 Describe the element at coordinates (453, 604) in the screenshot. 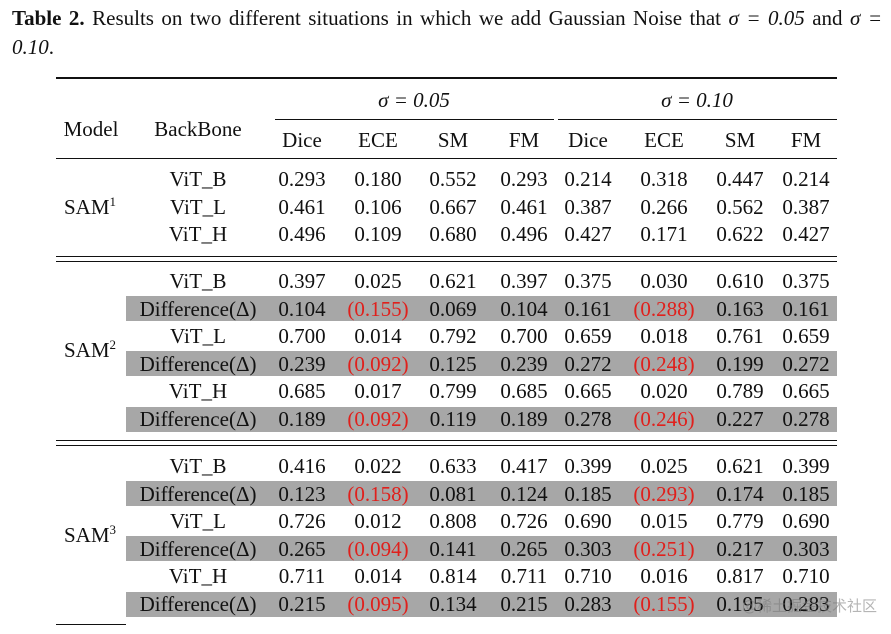

I see `table-cell: 0.134` at that location.